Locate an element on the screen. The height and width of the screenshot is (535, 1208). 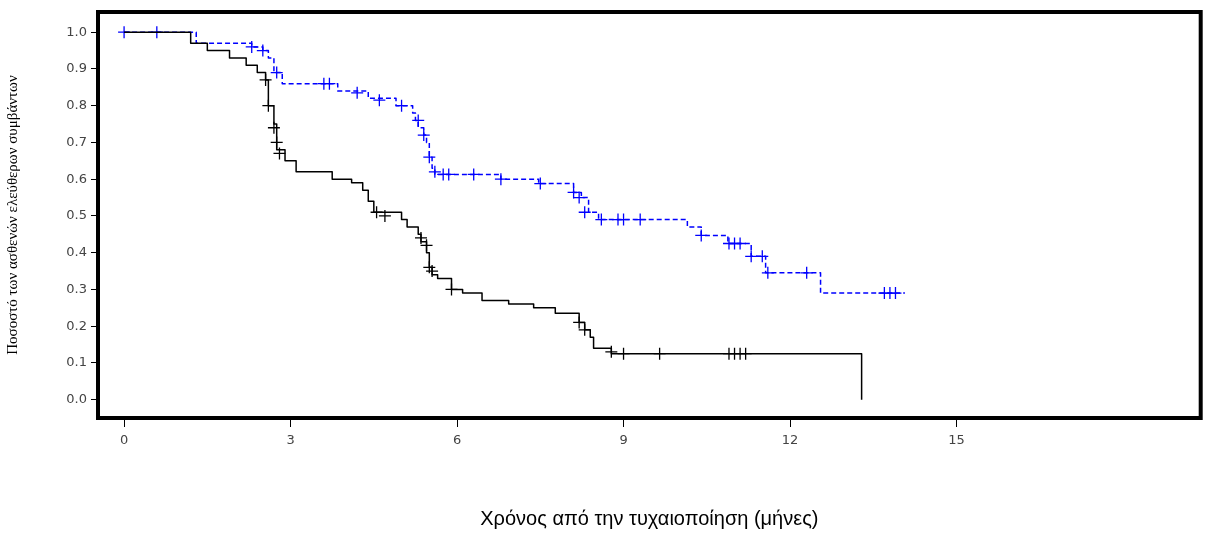
y-tick-label: 0.5 is located at coordinates (76, 215).